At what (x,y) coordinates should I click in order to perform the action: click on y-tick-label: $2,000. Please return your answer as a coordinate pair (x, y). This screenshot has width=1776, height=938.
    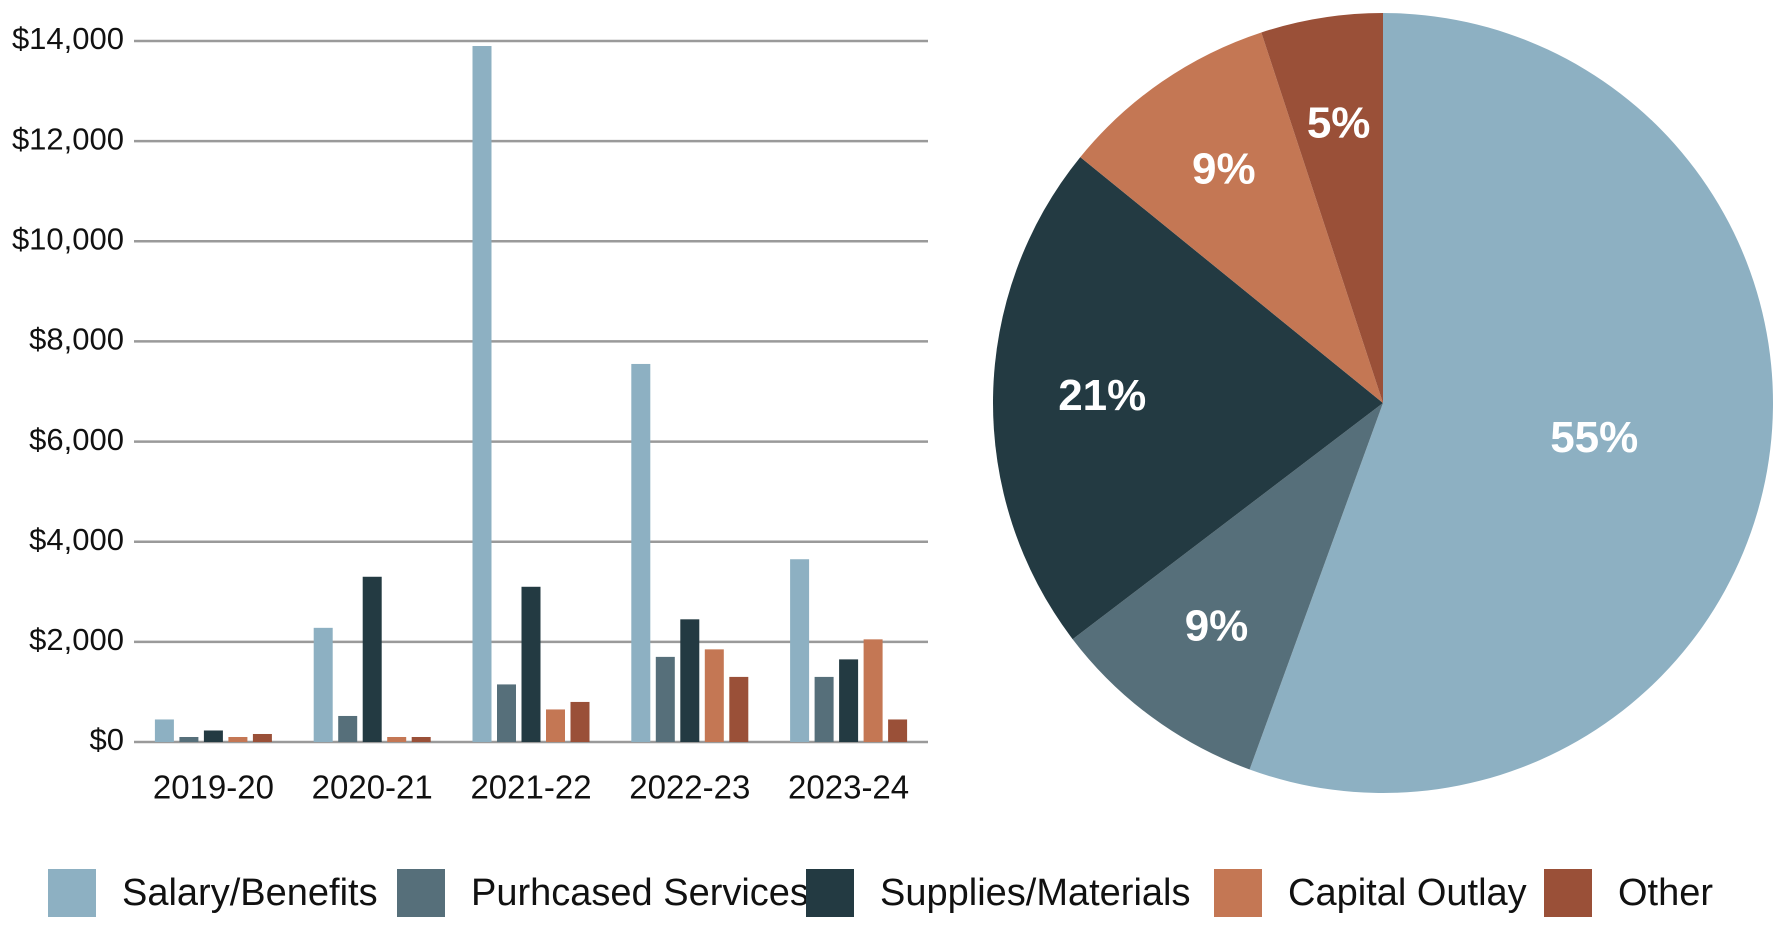
    Looking at the image, I should click on (76, 639).